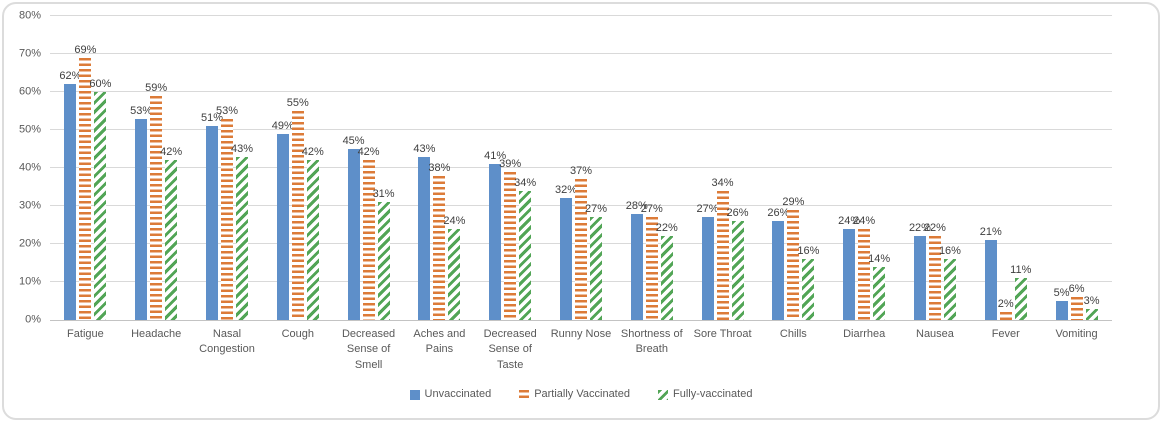 The width and height of the screenshot is (1162, 422). What do you see at coordinates (100, 84) in the screenshot?
I see `data-label: 60%` at bounding box center [100, 84].